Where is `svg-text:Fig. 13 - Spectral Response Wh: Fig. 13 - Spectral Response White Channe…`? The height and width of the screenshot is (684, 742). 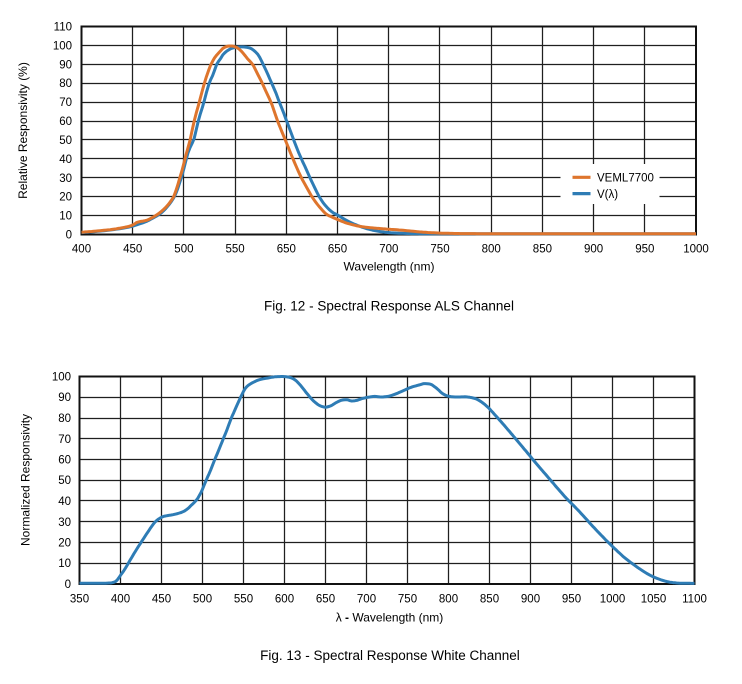 svg-text:Fig. 13 - Spectral Response Wh: Fig. 13 - Spectral Response White Channe… is located at coordinates (390, 655).